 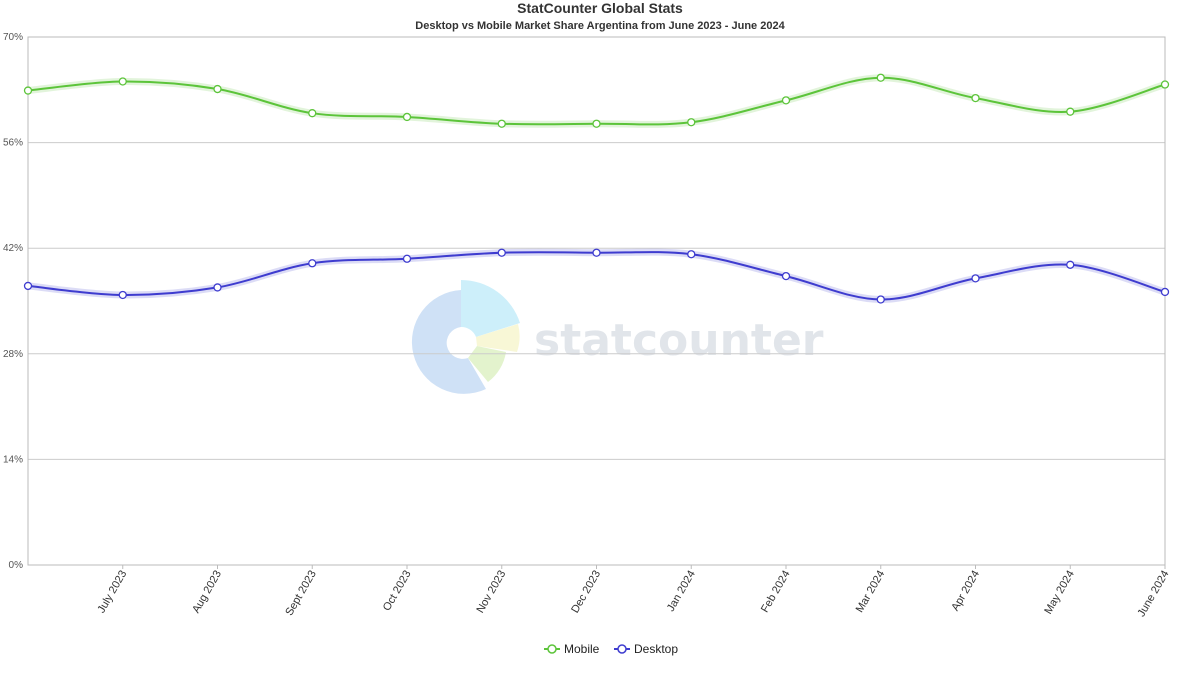 What do you see at coordinates (13, 459) in the screenshot?
I see `y-tick-label: 14%` at bounding box center [13, 459].